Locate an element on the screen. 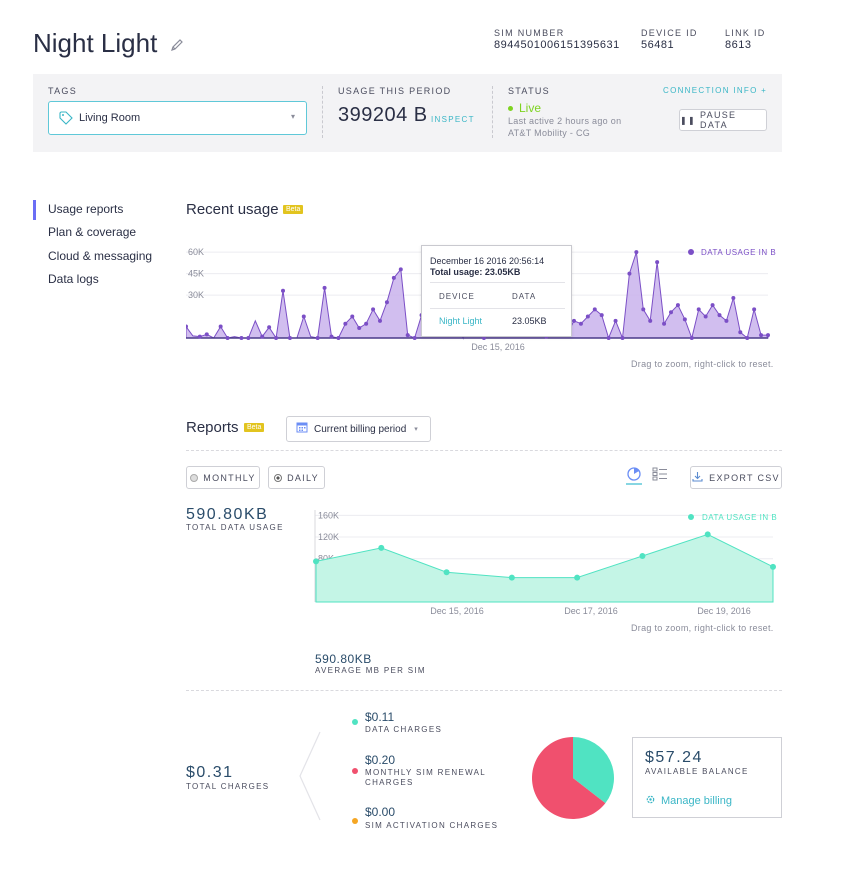  legend-dot-icon is located at coordinates (355, 821).